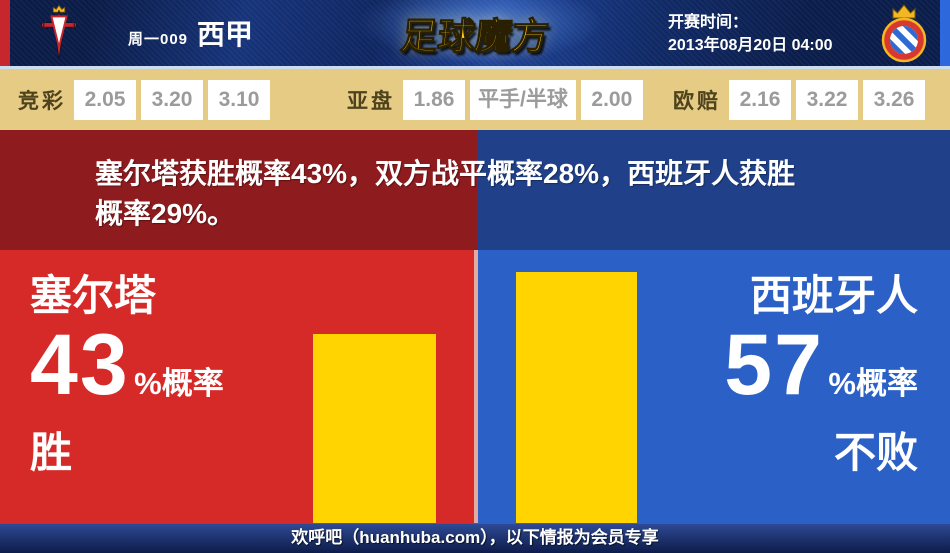  Describe the element at coordinates (165, 213) in the screenshot. I see `analysis-line-2: 概率29%。` at that location.